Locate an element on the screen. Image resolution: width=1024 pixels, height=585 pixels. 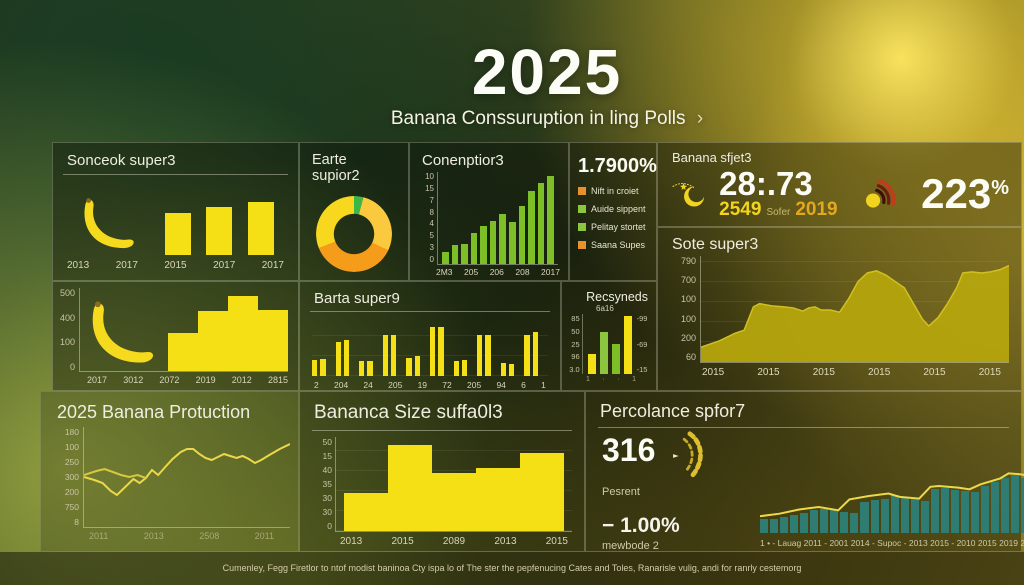
conenptior-x-axis: 2M3 205 206 208 2017 is located at coordinates (489, 271).